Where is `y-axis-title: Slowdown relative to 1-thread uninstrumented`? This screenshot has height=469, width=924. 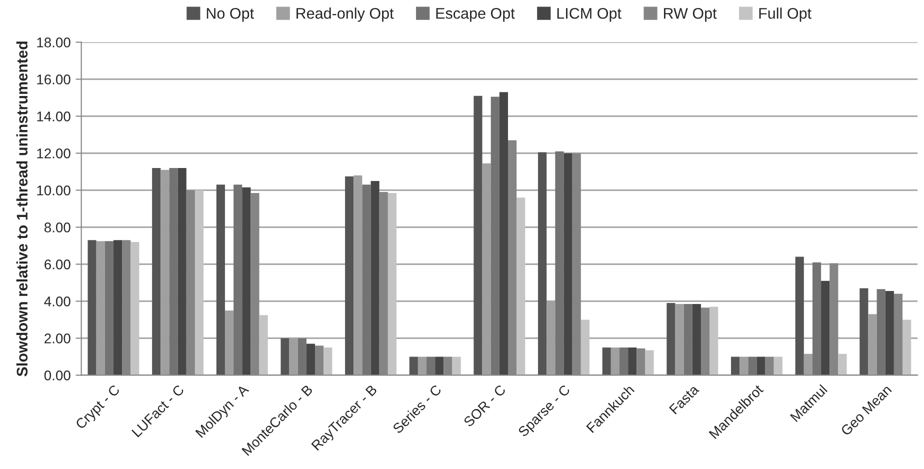 y-axis-title: Slowdown relative to 1-thread uninstrumented is located at coordinates (22, 209).